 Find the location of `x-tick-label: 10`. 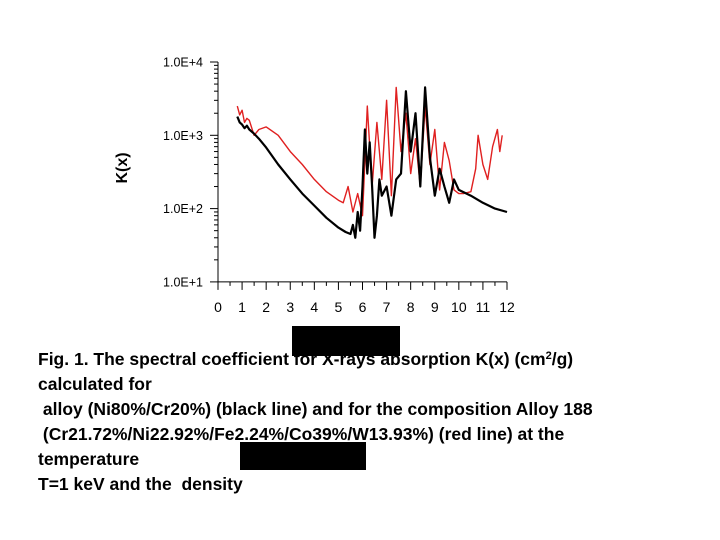

x-tick-label: 10 is located at coordinates (459, 307).